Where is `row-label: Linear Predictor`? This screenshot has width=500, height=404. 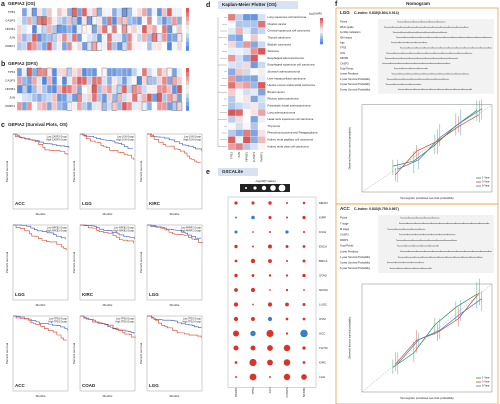
row-label: Linear Predictor is located at coordinates (349, 74).